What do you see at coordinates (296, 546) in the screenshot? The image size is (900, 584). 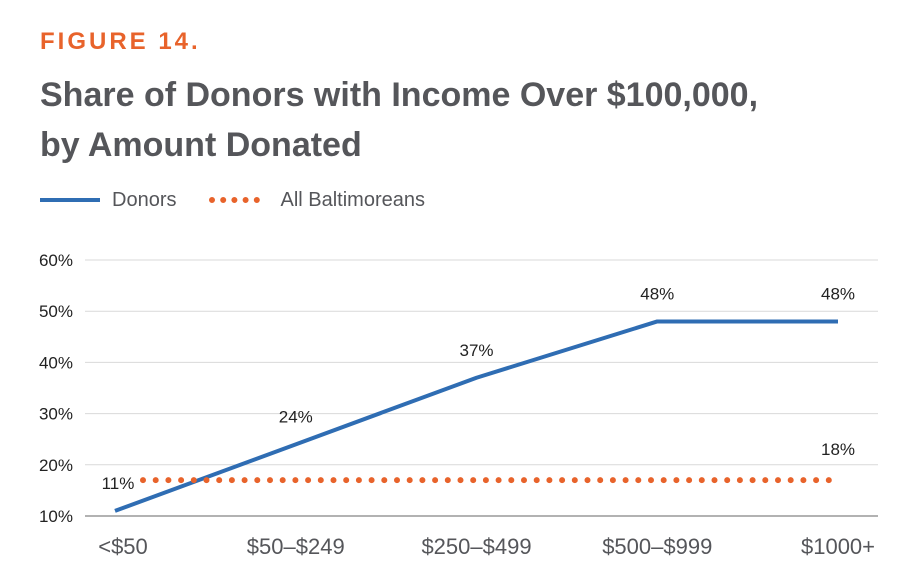 I see `x-tick-label: $50–$249` at bounding box center [296, 546].